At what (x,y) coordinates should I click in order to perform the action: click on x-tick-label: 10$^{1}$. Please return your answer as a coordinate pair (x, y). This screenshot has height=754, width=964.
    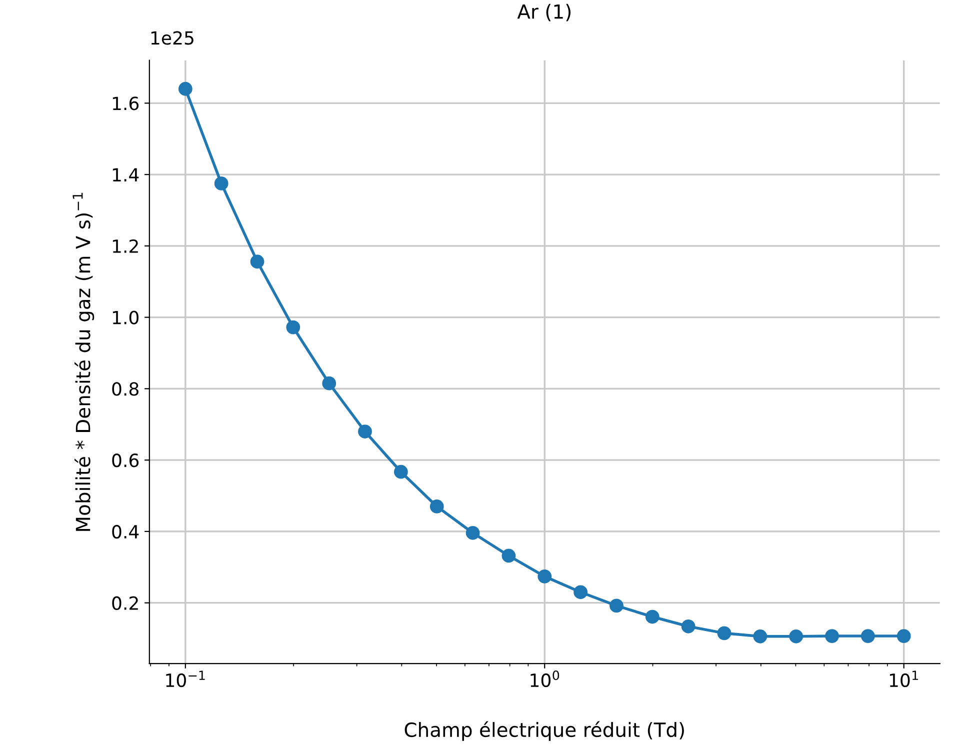
    Looking at the image, I should click on (904, 679).